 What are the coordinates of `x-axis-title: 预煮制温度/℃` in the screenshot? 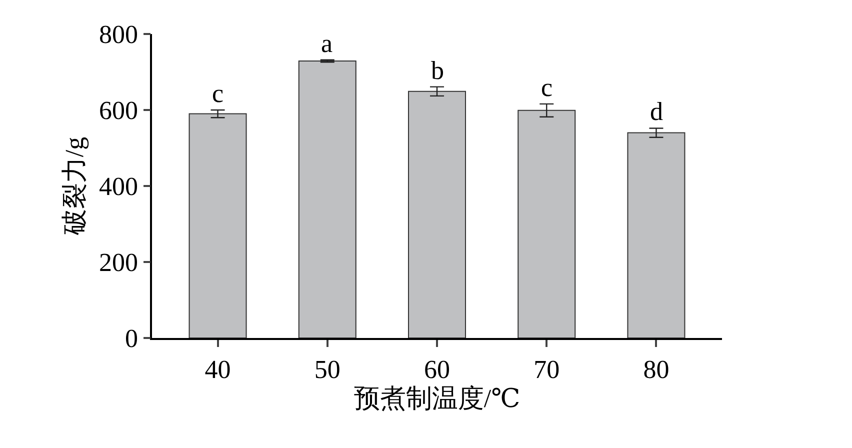 It's located at (437, 399).